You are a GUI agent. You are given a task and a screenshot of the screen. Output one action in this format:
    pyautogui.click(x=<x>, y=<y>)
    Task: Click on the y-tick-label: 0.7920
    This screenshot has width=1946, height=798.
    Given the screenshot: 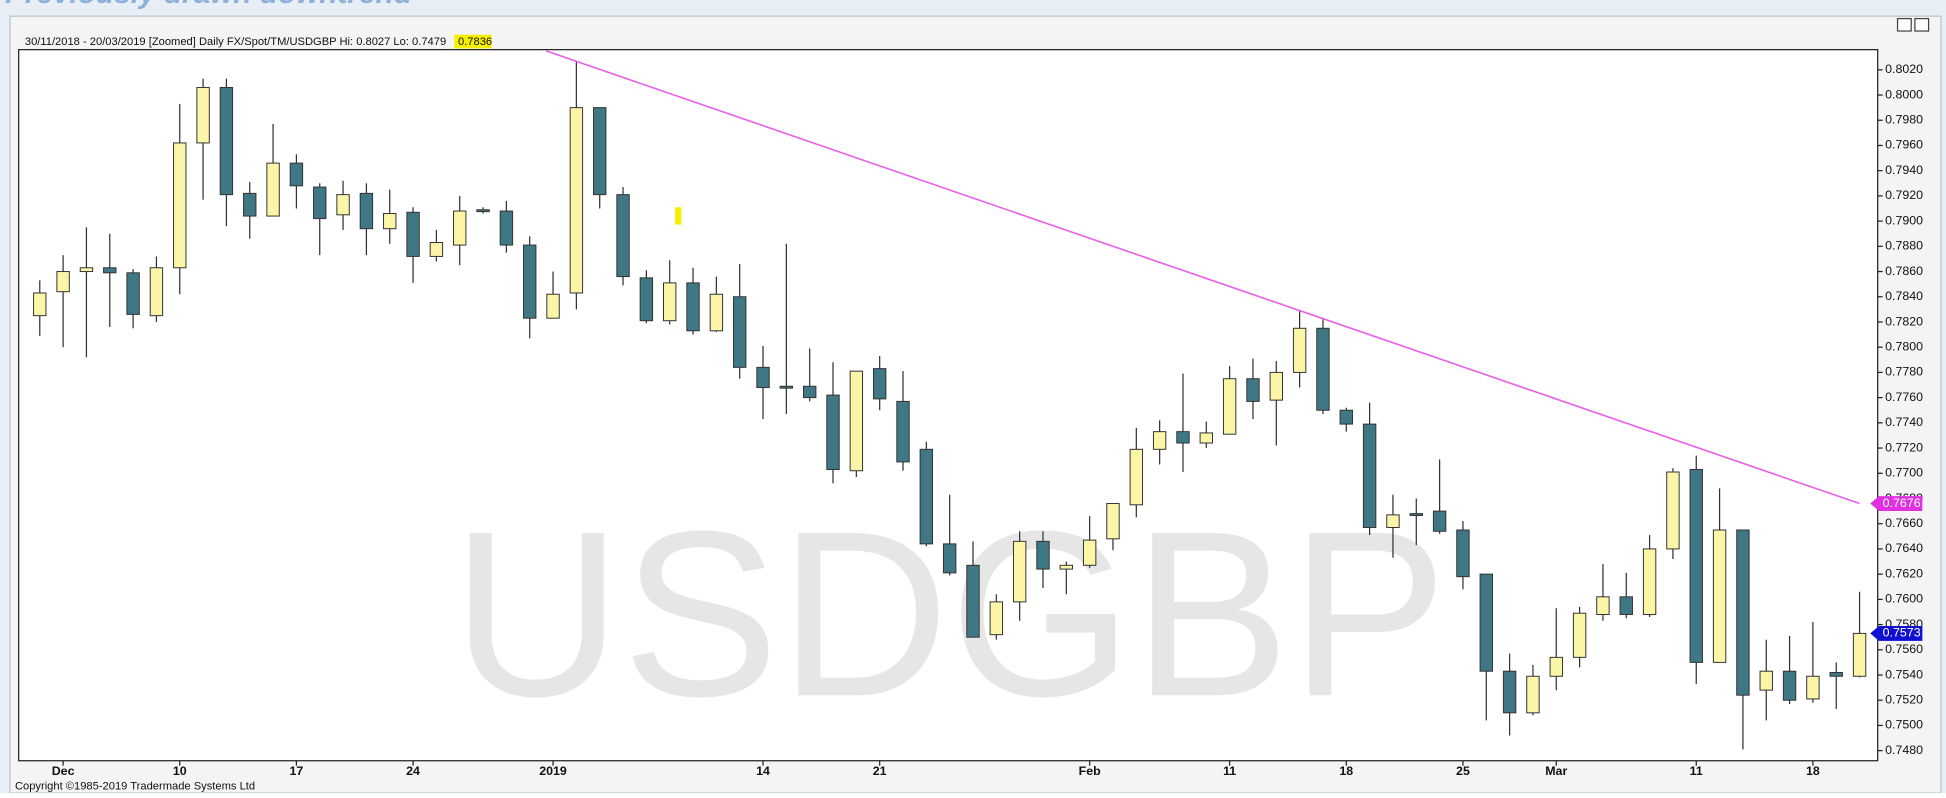 What is the action you would take?
    pyautogui.click(x=1904, y=195)
    